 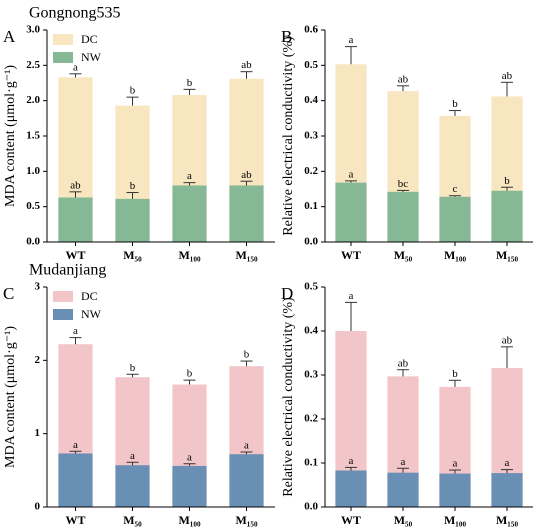 What do you see at coordinates (67, 270) in the screenshot?
I see `panel-title: Mudanjiang` at bounding box center [67, 270].